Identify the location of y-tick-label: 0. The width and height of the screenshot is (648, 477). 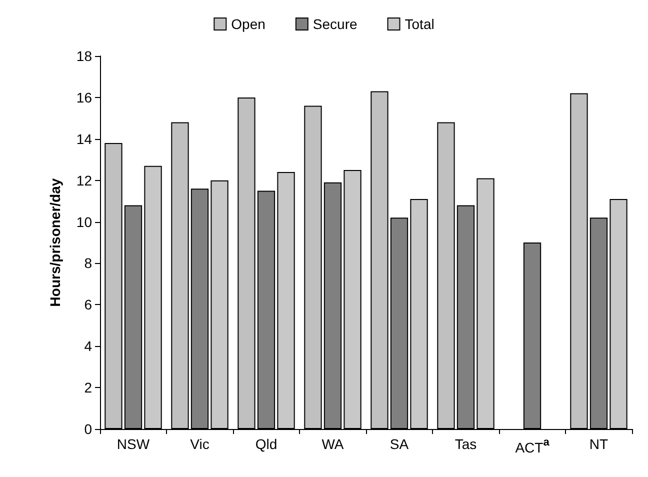
(88, 429).